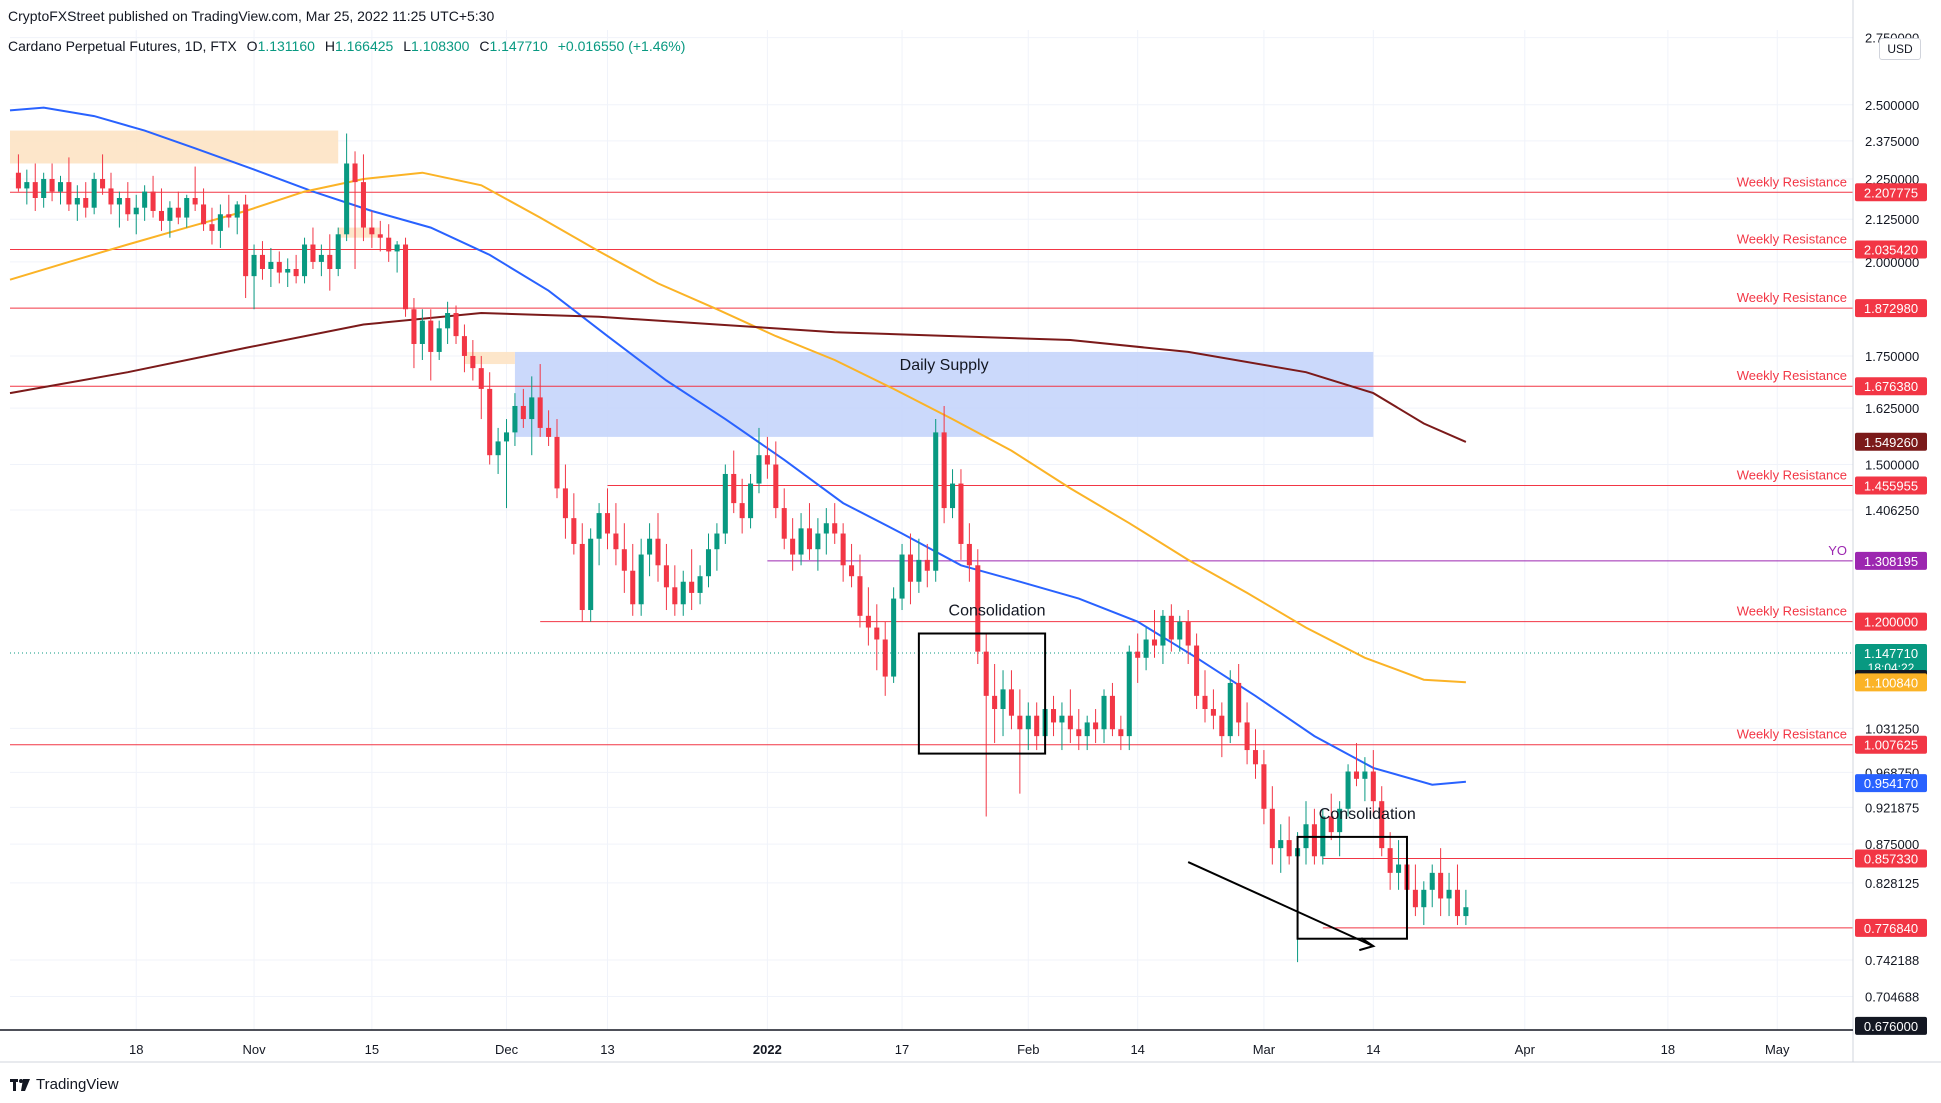 Image resolution: width=1941 pixels, height=1103 pixels. What do you see at coordinates (64, 1084) in the screenshot?
I see `tradingview-footer: TradingView` at bounding box center [64, 1084].